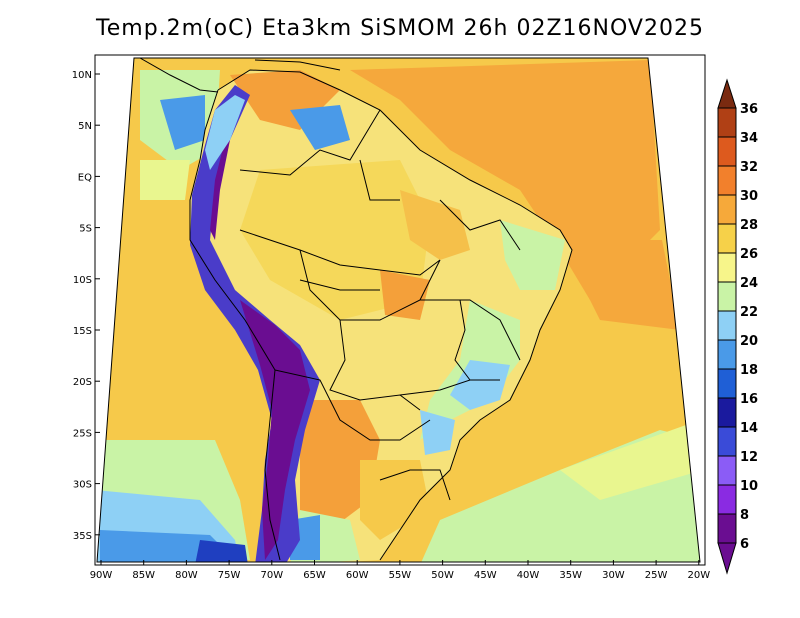 Image resolution: width=800 pixels, height=618 pixels. I want to click on colorbar-label: 30, so click(749, 196).